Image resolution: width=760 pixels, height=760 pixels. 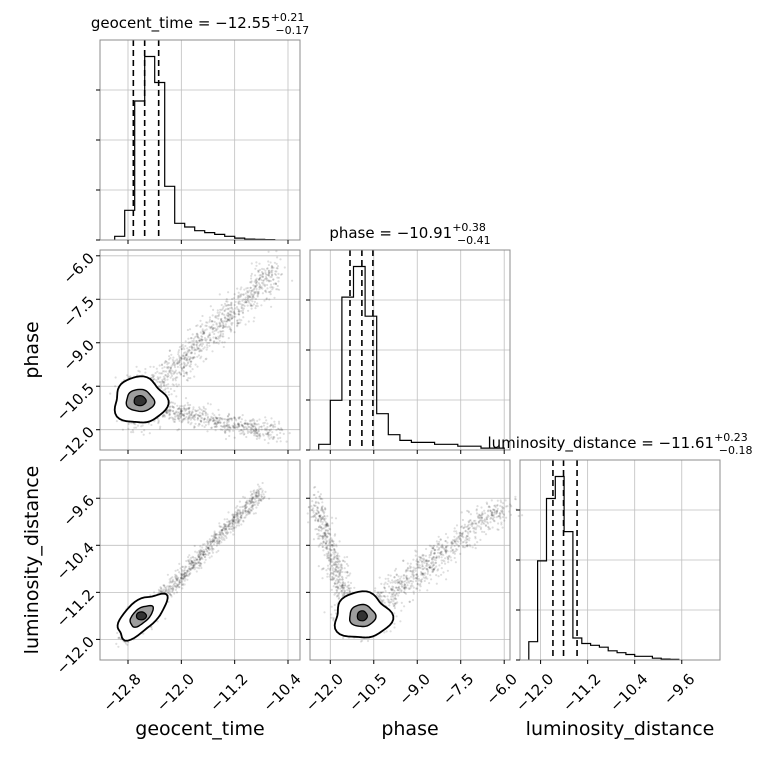 What do you see at coordinates (231, 318) in the screenshot?
I see `scatter-point-1-0-2042` at bounding box center [231, 318].